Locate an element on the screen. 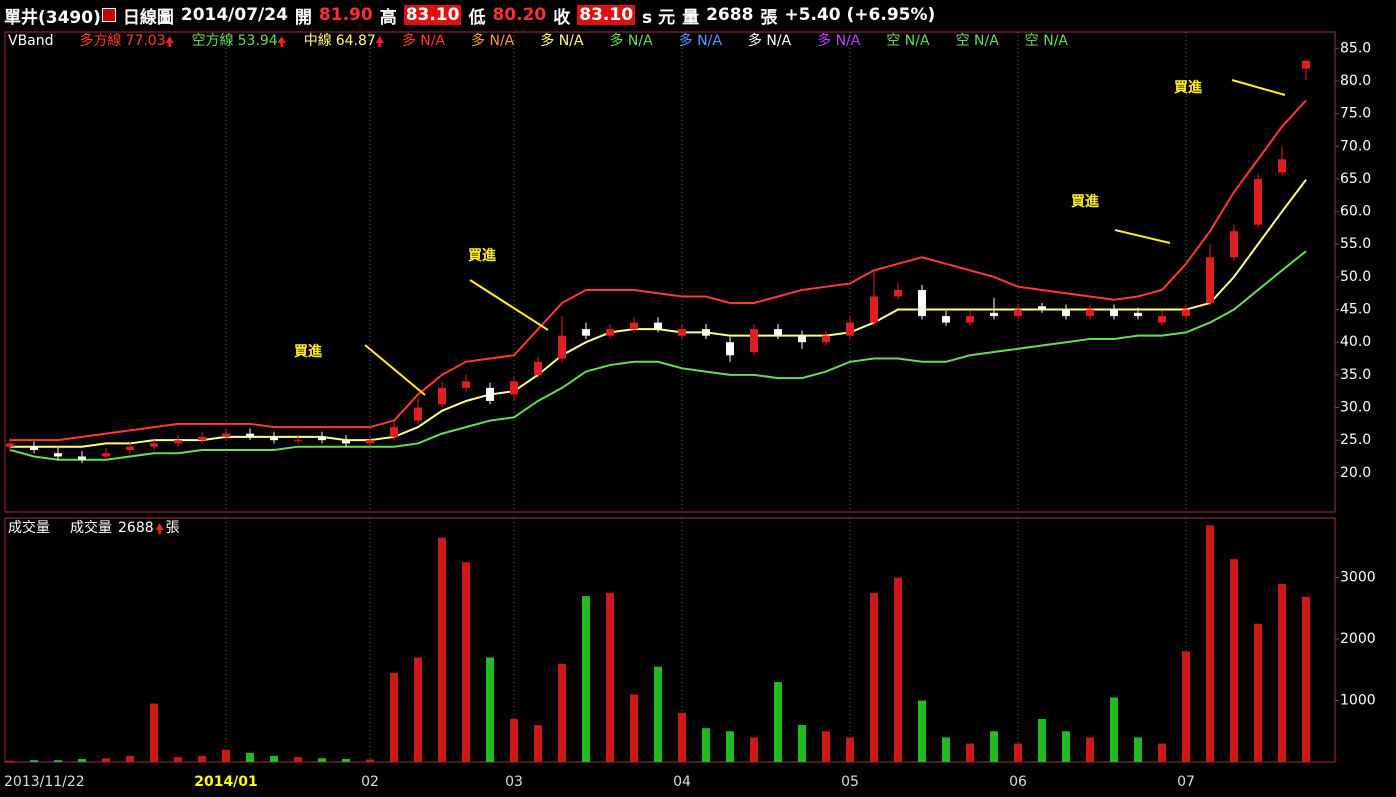 This screenshot has height=797, width=1396. x-tick-label: 2014/01 is located at coordinates (226, 782).